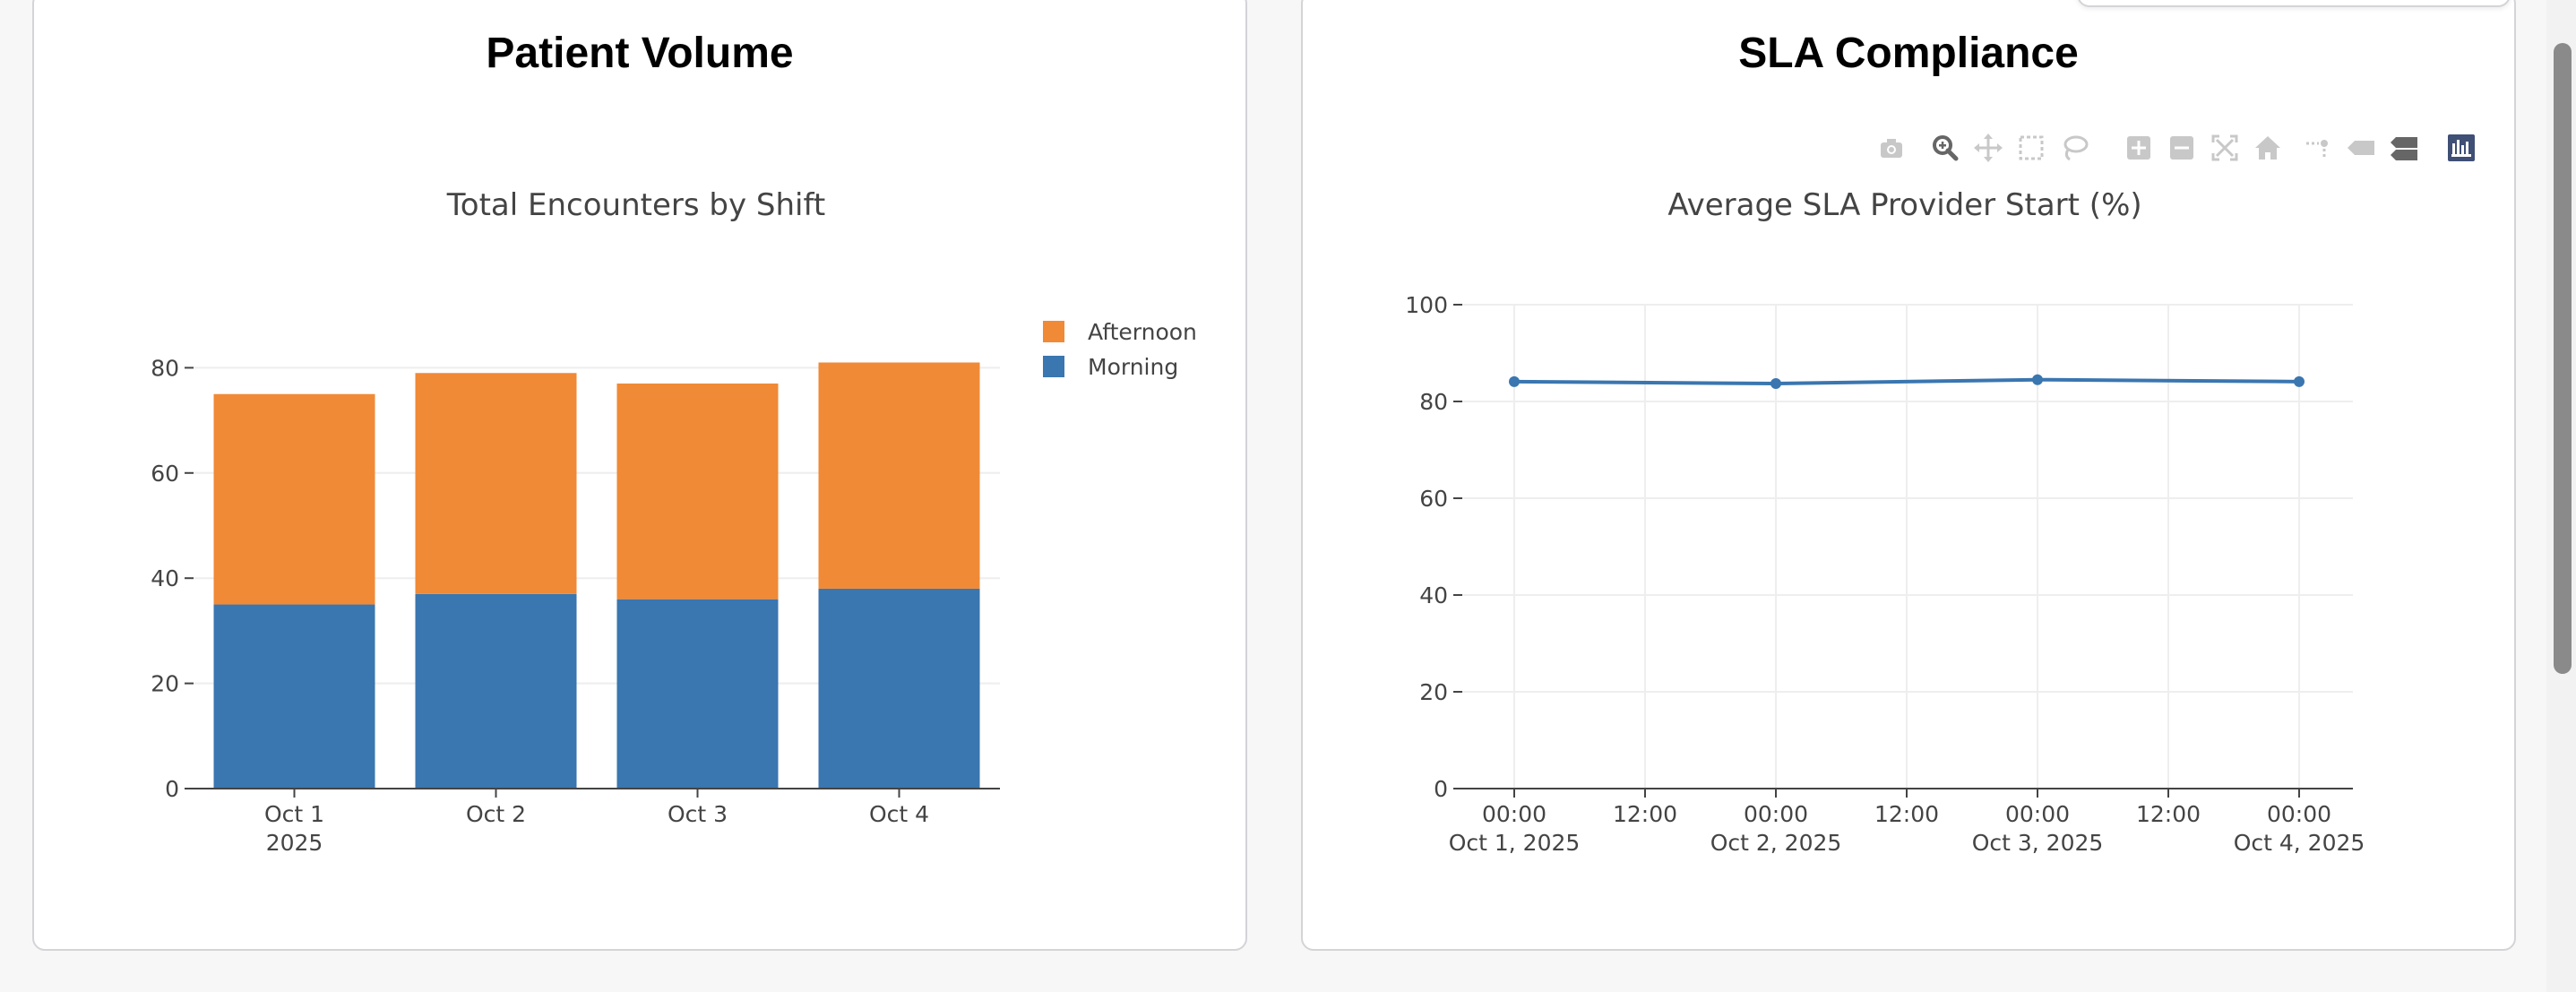  What do you see at coordinates (1433, 402) in the screenshot?
I see `line-y-tick-label: 80` at bounding box center [1433, 402].